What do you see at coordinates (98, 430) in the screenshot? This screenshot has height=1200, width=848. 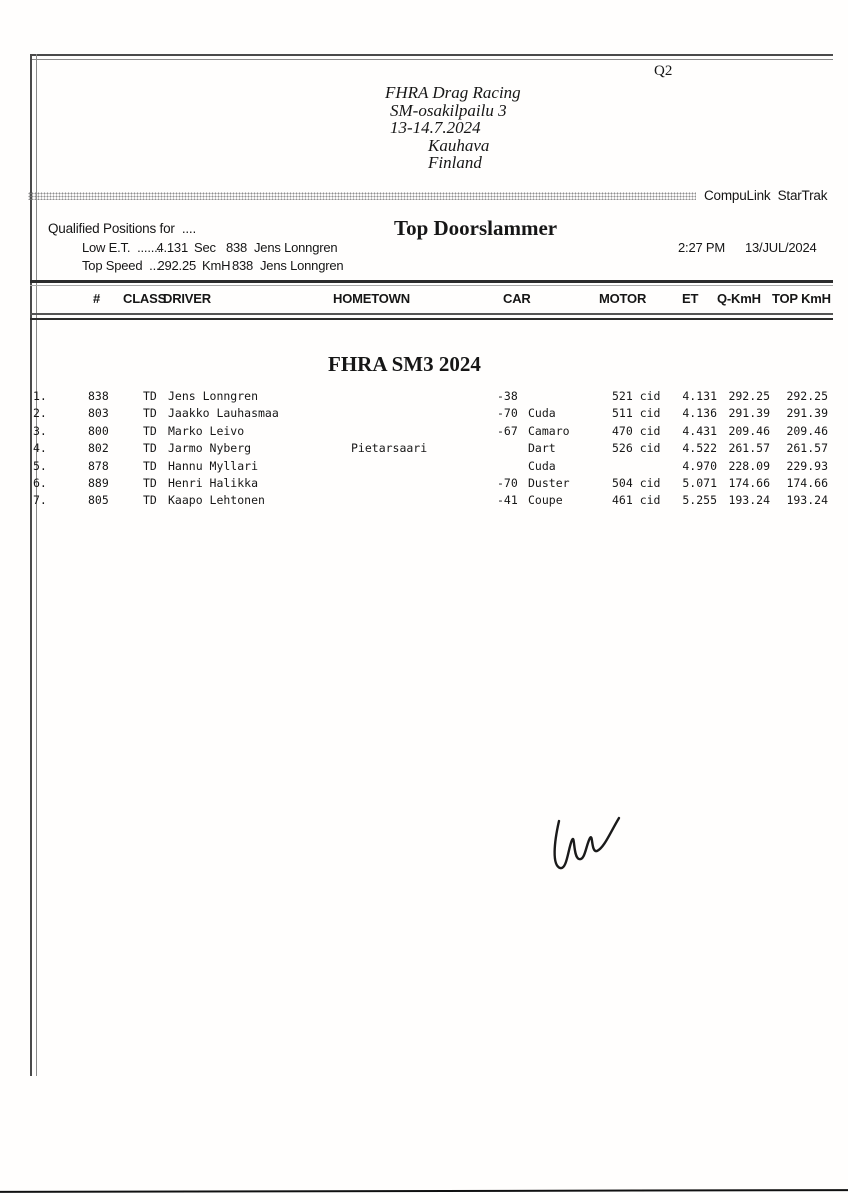 I see `cell-car-number: 800` at bounding box center [98, 430].